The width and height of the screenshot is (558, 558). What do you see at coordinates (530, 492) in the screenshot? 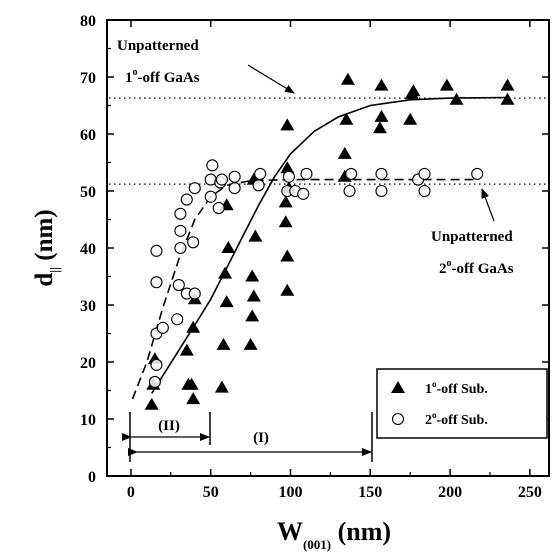
I see `x-tick-label: 250` at bounding box center [530, 492].